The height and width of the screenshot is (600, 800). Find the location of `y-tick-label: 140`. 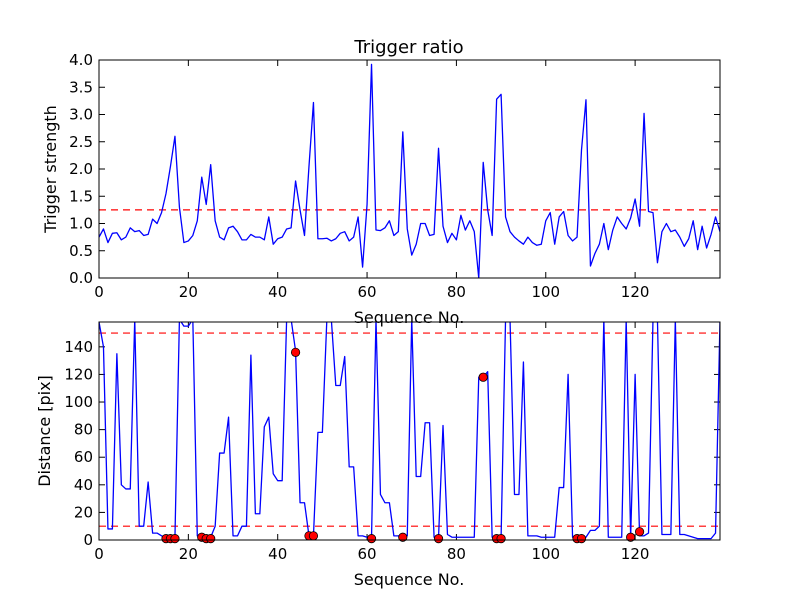

y-tick-label: 140 is located at coordinates (78, 347).